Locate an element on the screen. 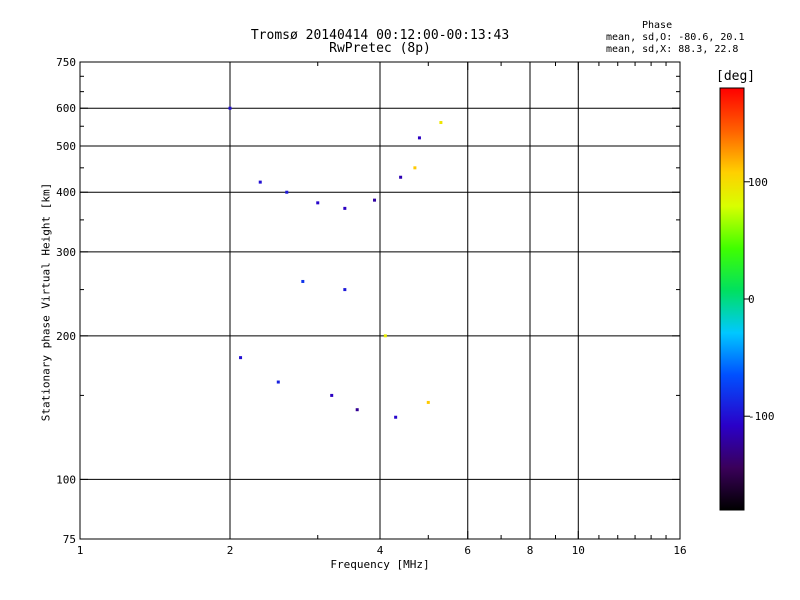 The width and height of the screenshot is (800, 600). colorbar-unit-label: [deg] is located at coordinates (736, 76).